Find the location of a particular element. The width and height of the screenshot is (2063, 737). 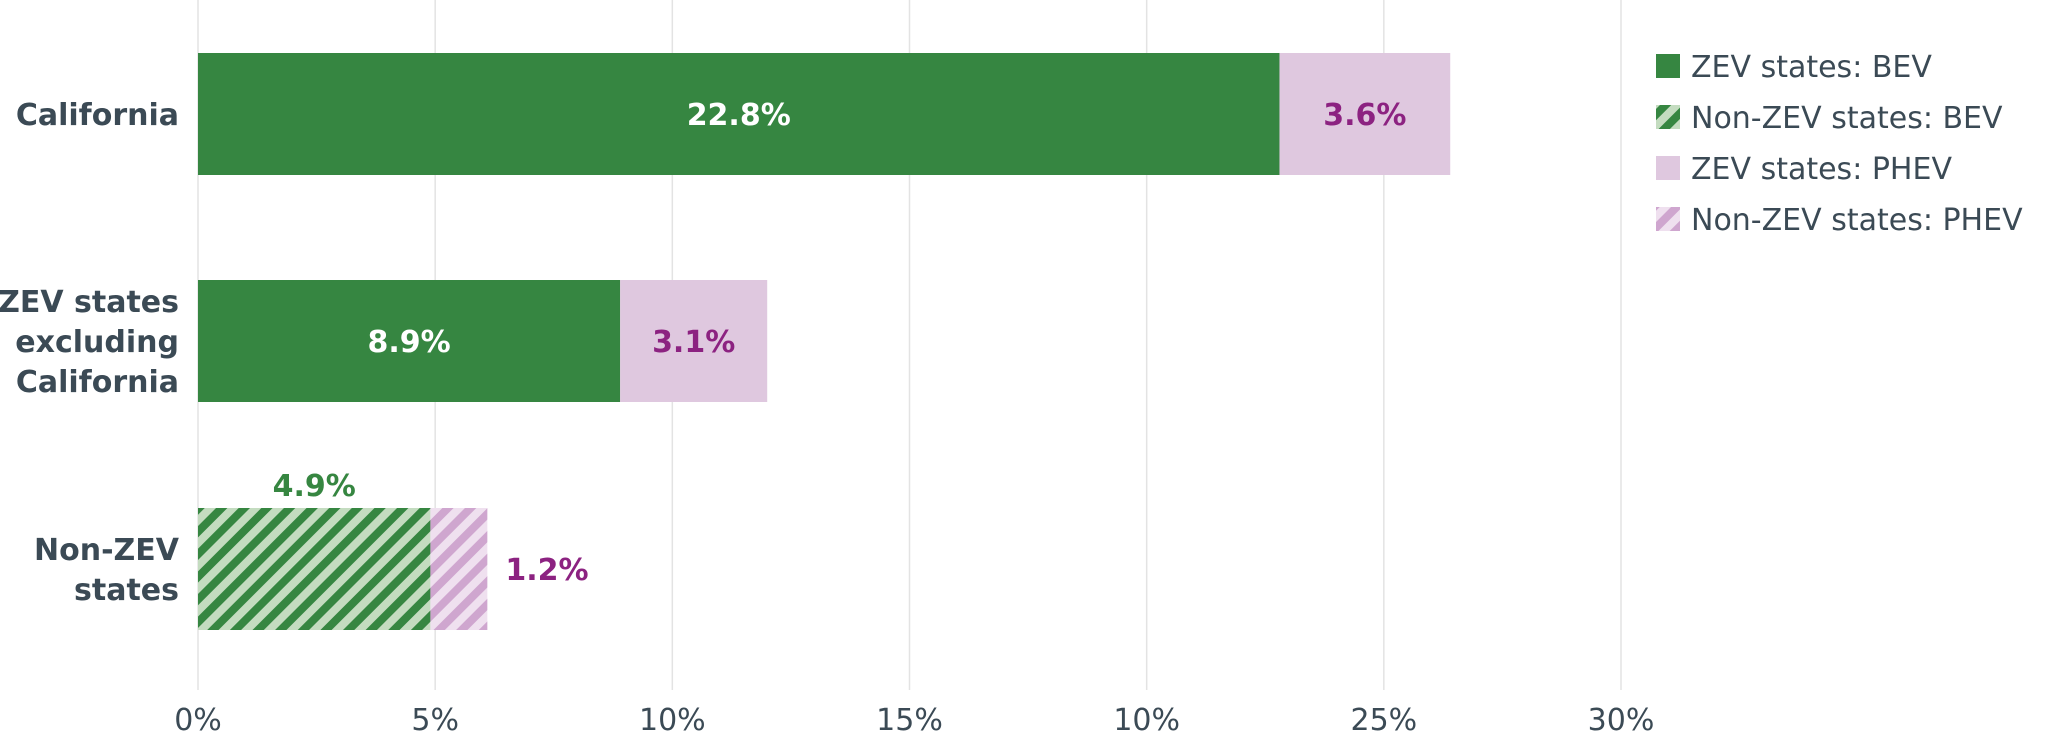

data-label: 3.1% is located at coordinates (693, 342).